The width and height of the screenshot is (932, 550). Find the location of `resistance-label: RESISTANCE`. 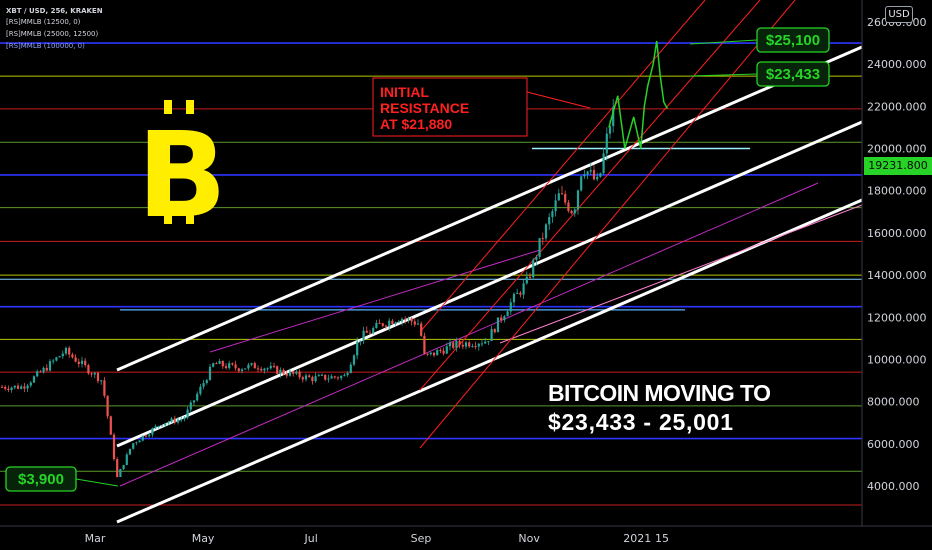

resistance-label: RESISTANCE is located at coordinates (424, 108).